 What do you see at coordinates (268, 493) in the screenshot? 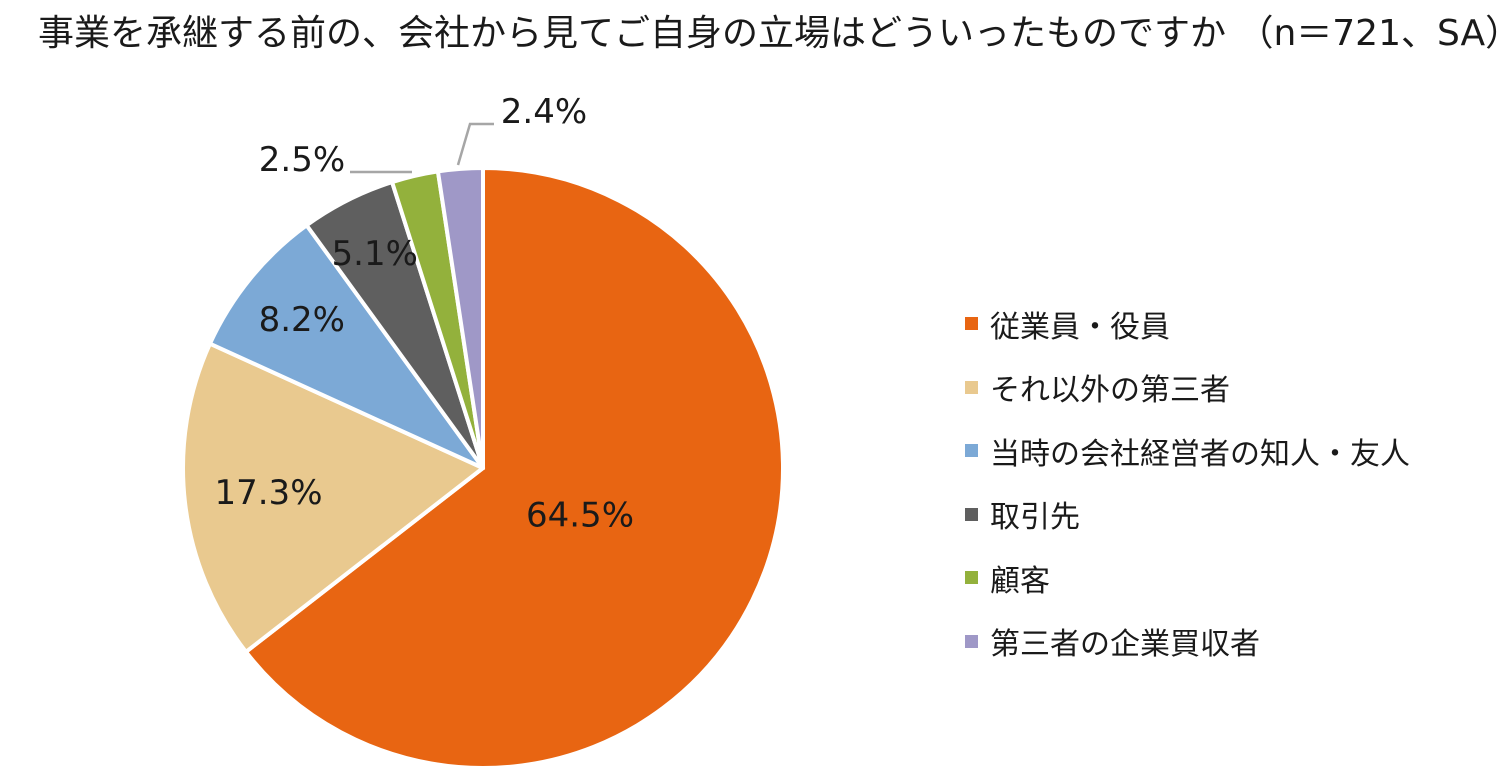
I see `slice-label: 17.3%` at bounding box center [268, 493].